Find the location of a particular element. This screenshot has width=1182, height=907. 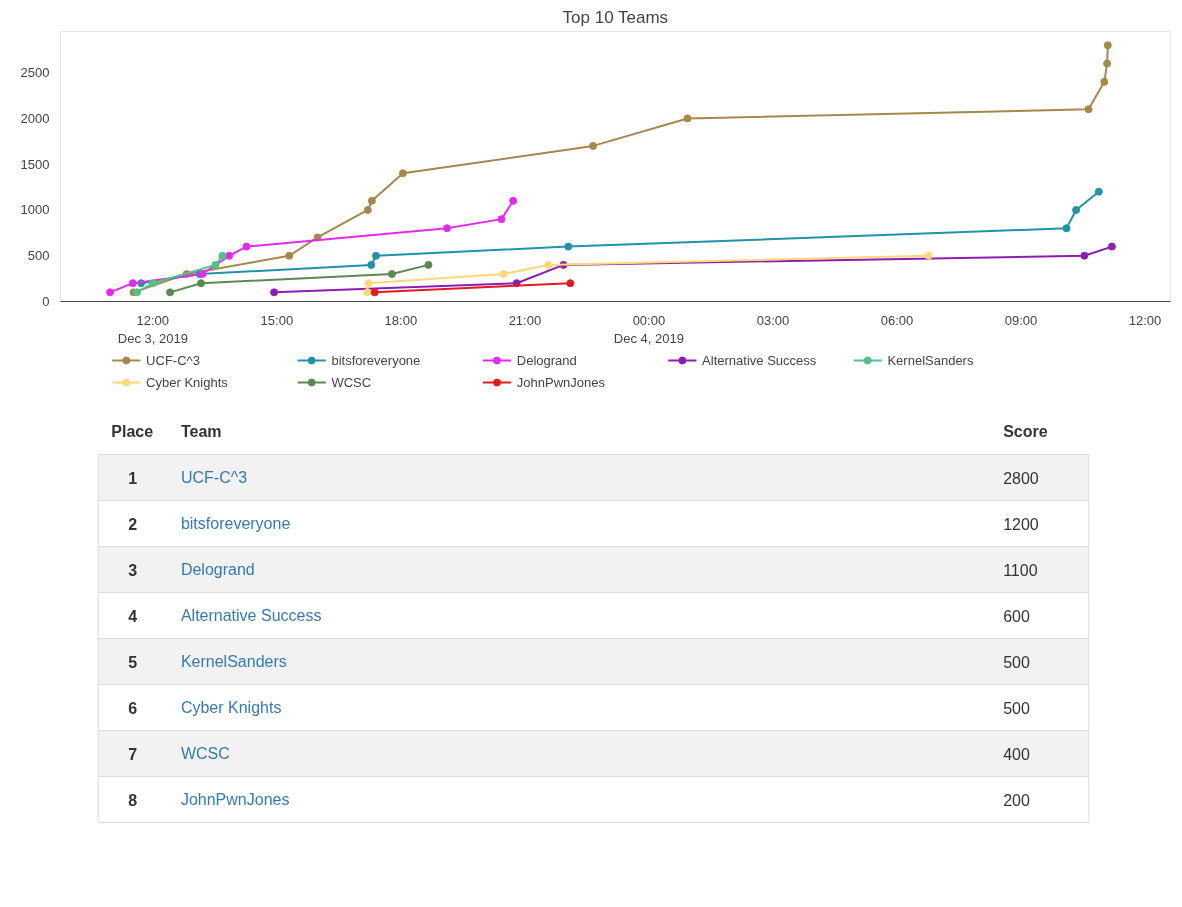

text: 3 is located at coordinates (133, 570).